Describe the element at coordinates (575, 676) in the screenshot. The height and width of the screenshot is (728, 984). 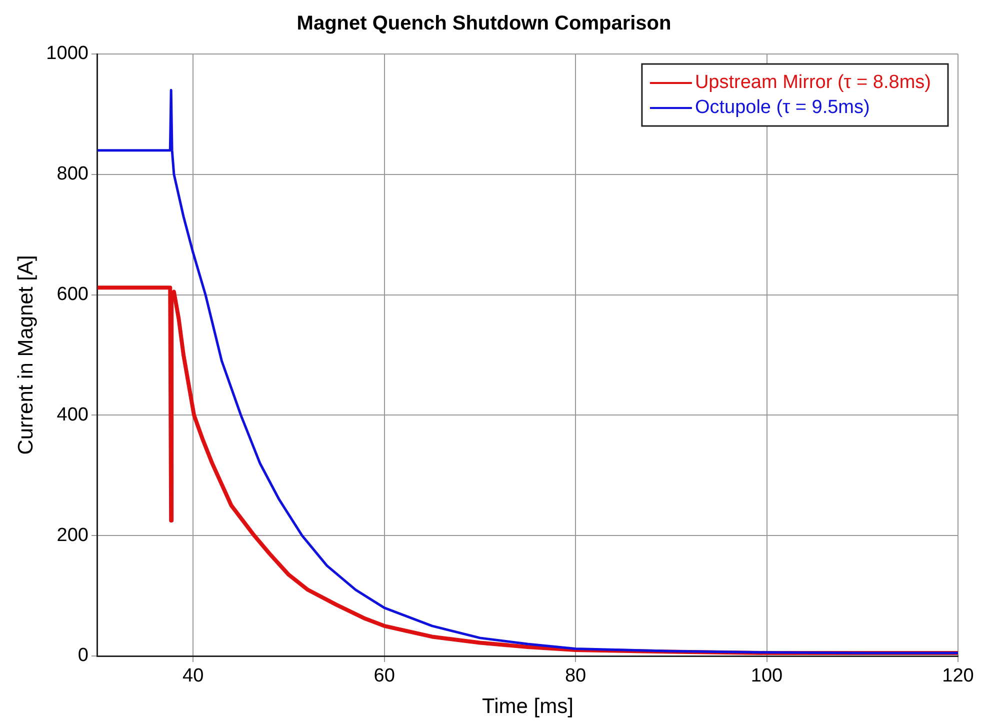
I see `x-tick-label: 80` at that location.